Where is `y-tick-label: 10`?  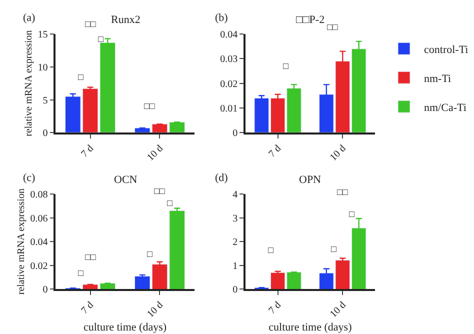
y-tick-label: 10 is located at coordinates (43, 68).